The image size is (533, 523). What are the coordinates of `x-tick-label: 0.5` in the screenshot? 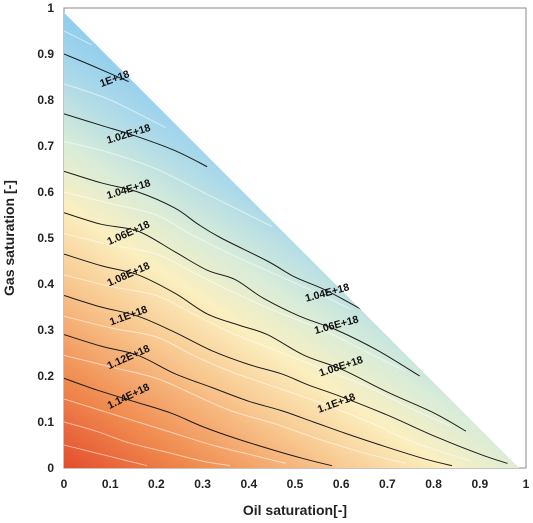 It's located at (295, 484).